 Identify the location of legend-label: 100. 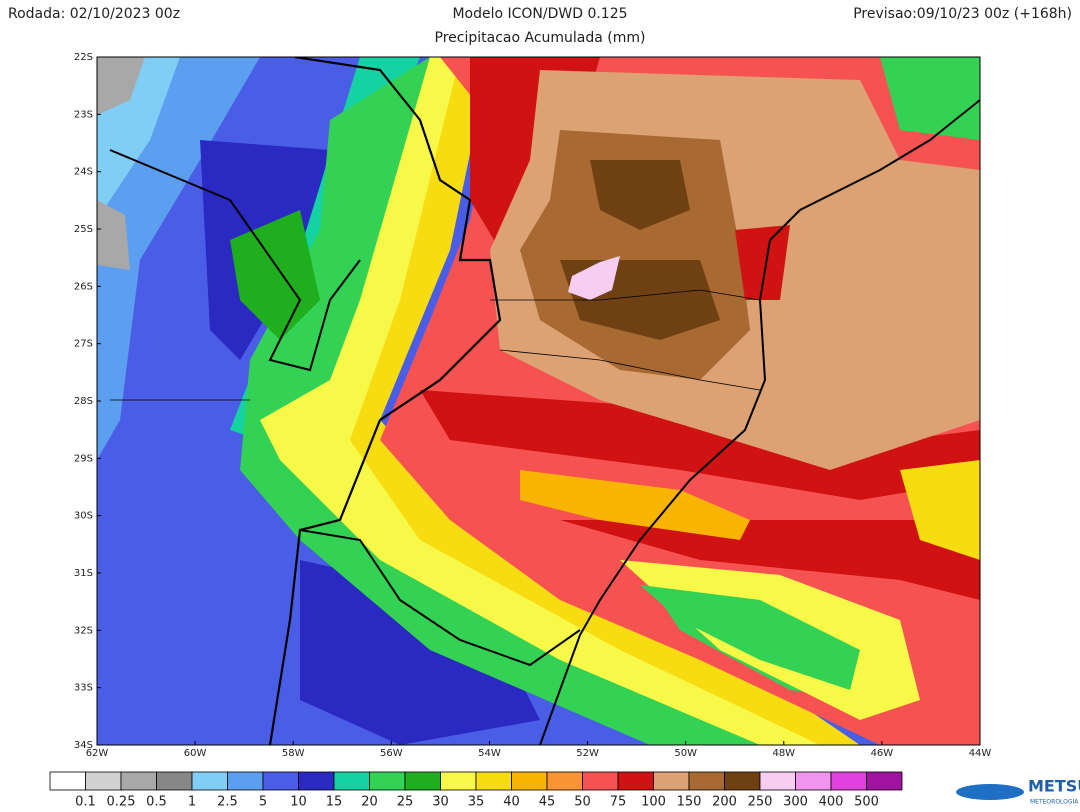
(653, 802).